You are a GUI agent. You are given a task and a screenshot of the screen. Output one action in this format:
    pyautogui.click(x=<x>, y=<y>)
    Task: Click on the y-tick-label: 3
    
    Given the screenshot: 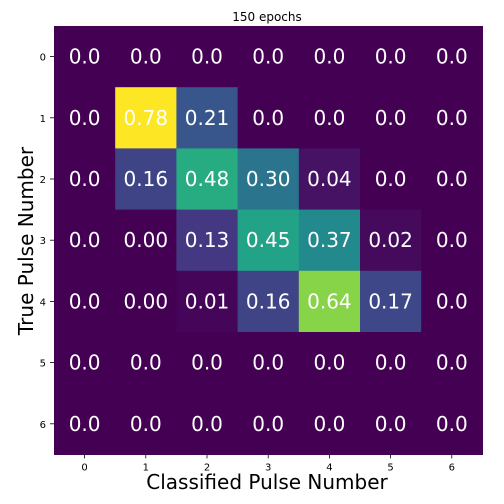 What is the action you would take?
    pyautogui.click(x=43, y=241)
    